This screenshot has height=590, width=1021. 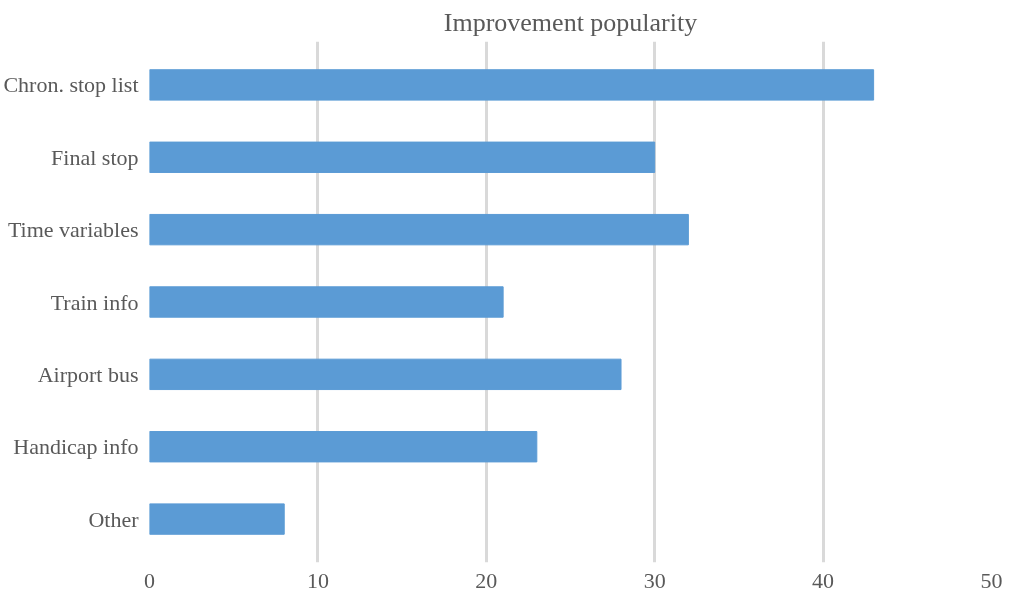 What do you see at coordinates (149, 578) in the screenshot?
I see `x-tick-label: 0` at bounding box center [149, 578].